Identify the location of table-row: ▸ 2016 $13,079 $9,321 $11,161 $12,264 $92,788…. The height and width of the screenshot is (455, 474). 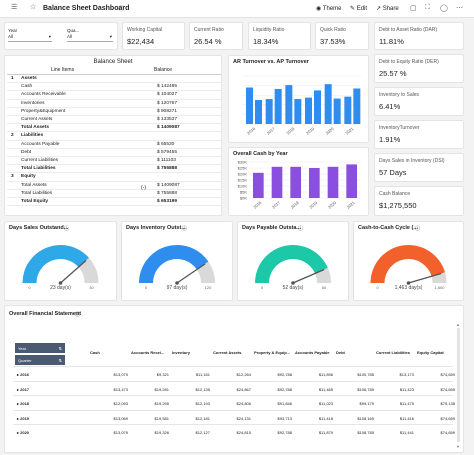
(234, 373).